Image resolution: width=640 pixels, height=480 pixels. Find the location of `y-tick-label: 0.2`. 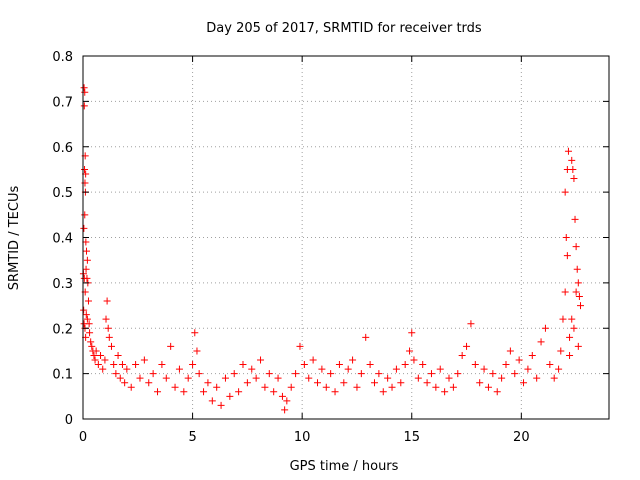

y-tick-label: 0.2 is located at coordinates (62, 329).